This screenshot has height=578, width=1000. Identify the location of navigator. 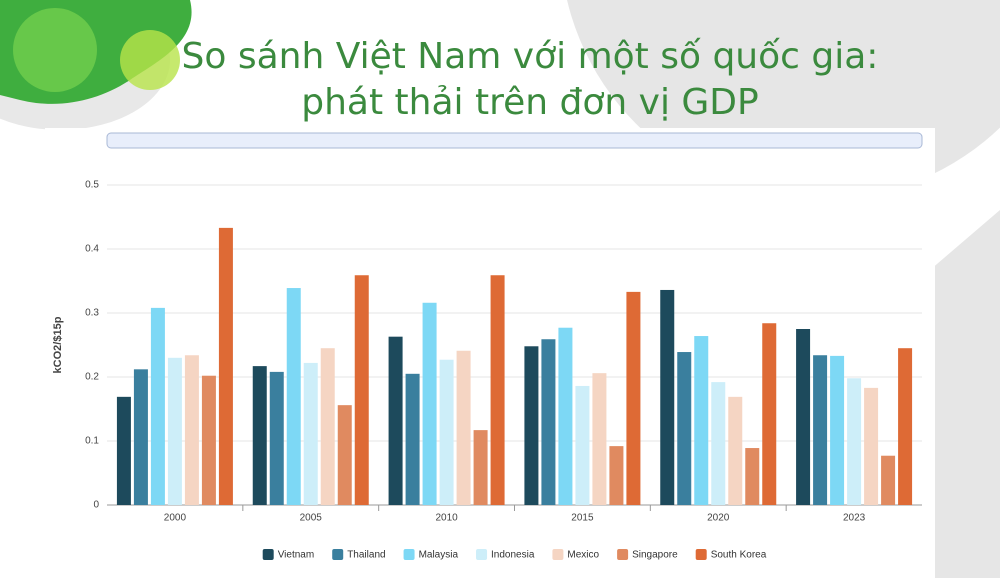
(514, 140).